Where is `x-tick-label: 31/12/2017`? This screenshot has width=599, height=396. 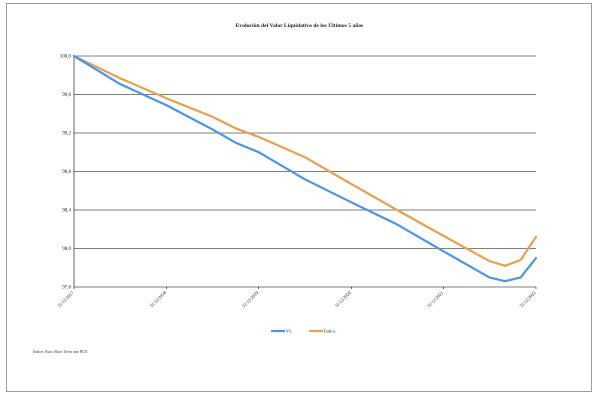
x-tick-label: 31/12/2017 is located at coordinates (65, 299).